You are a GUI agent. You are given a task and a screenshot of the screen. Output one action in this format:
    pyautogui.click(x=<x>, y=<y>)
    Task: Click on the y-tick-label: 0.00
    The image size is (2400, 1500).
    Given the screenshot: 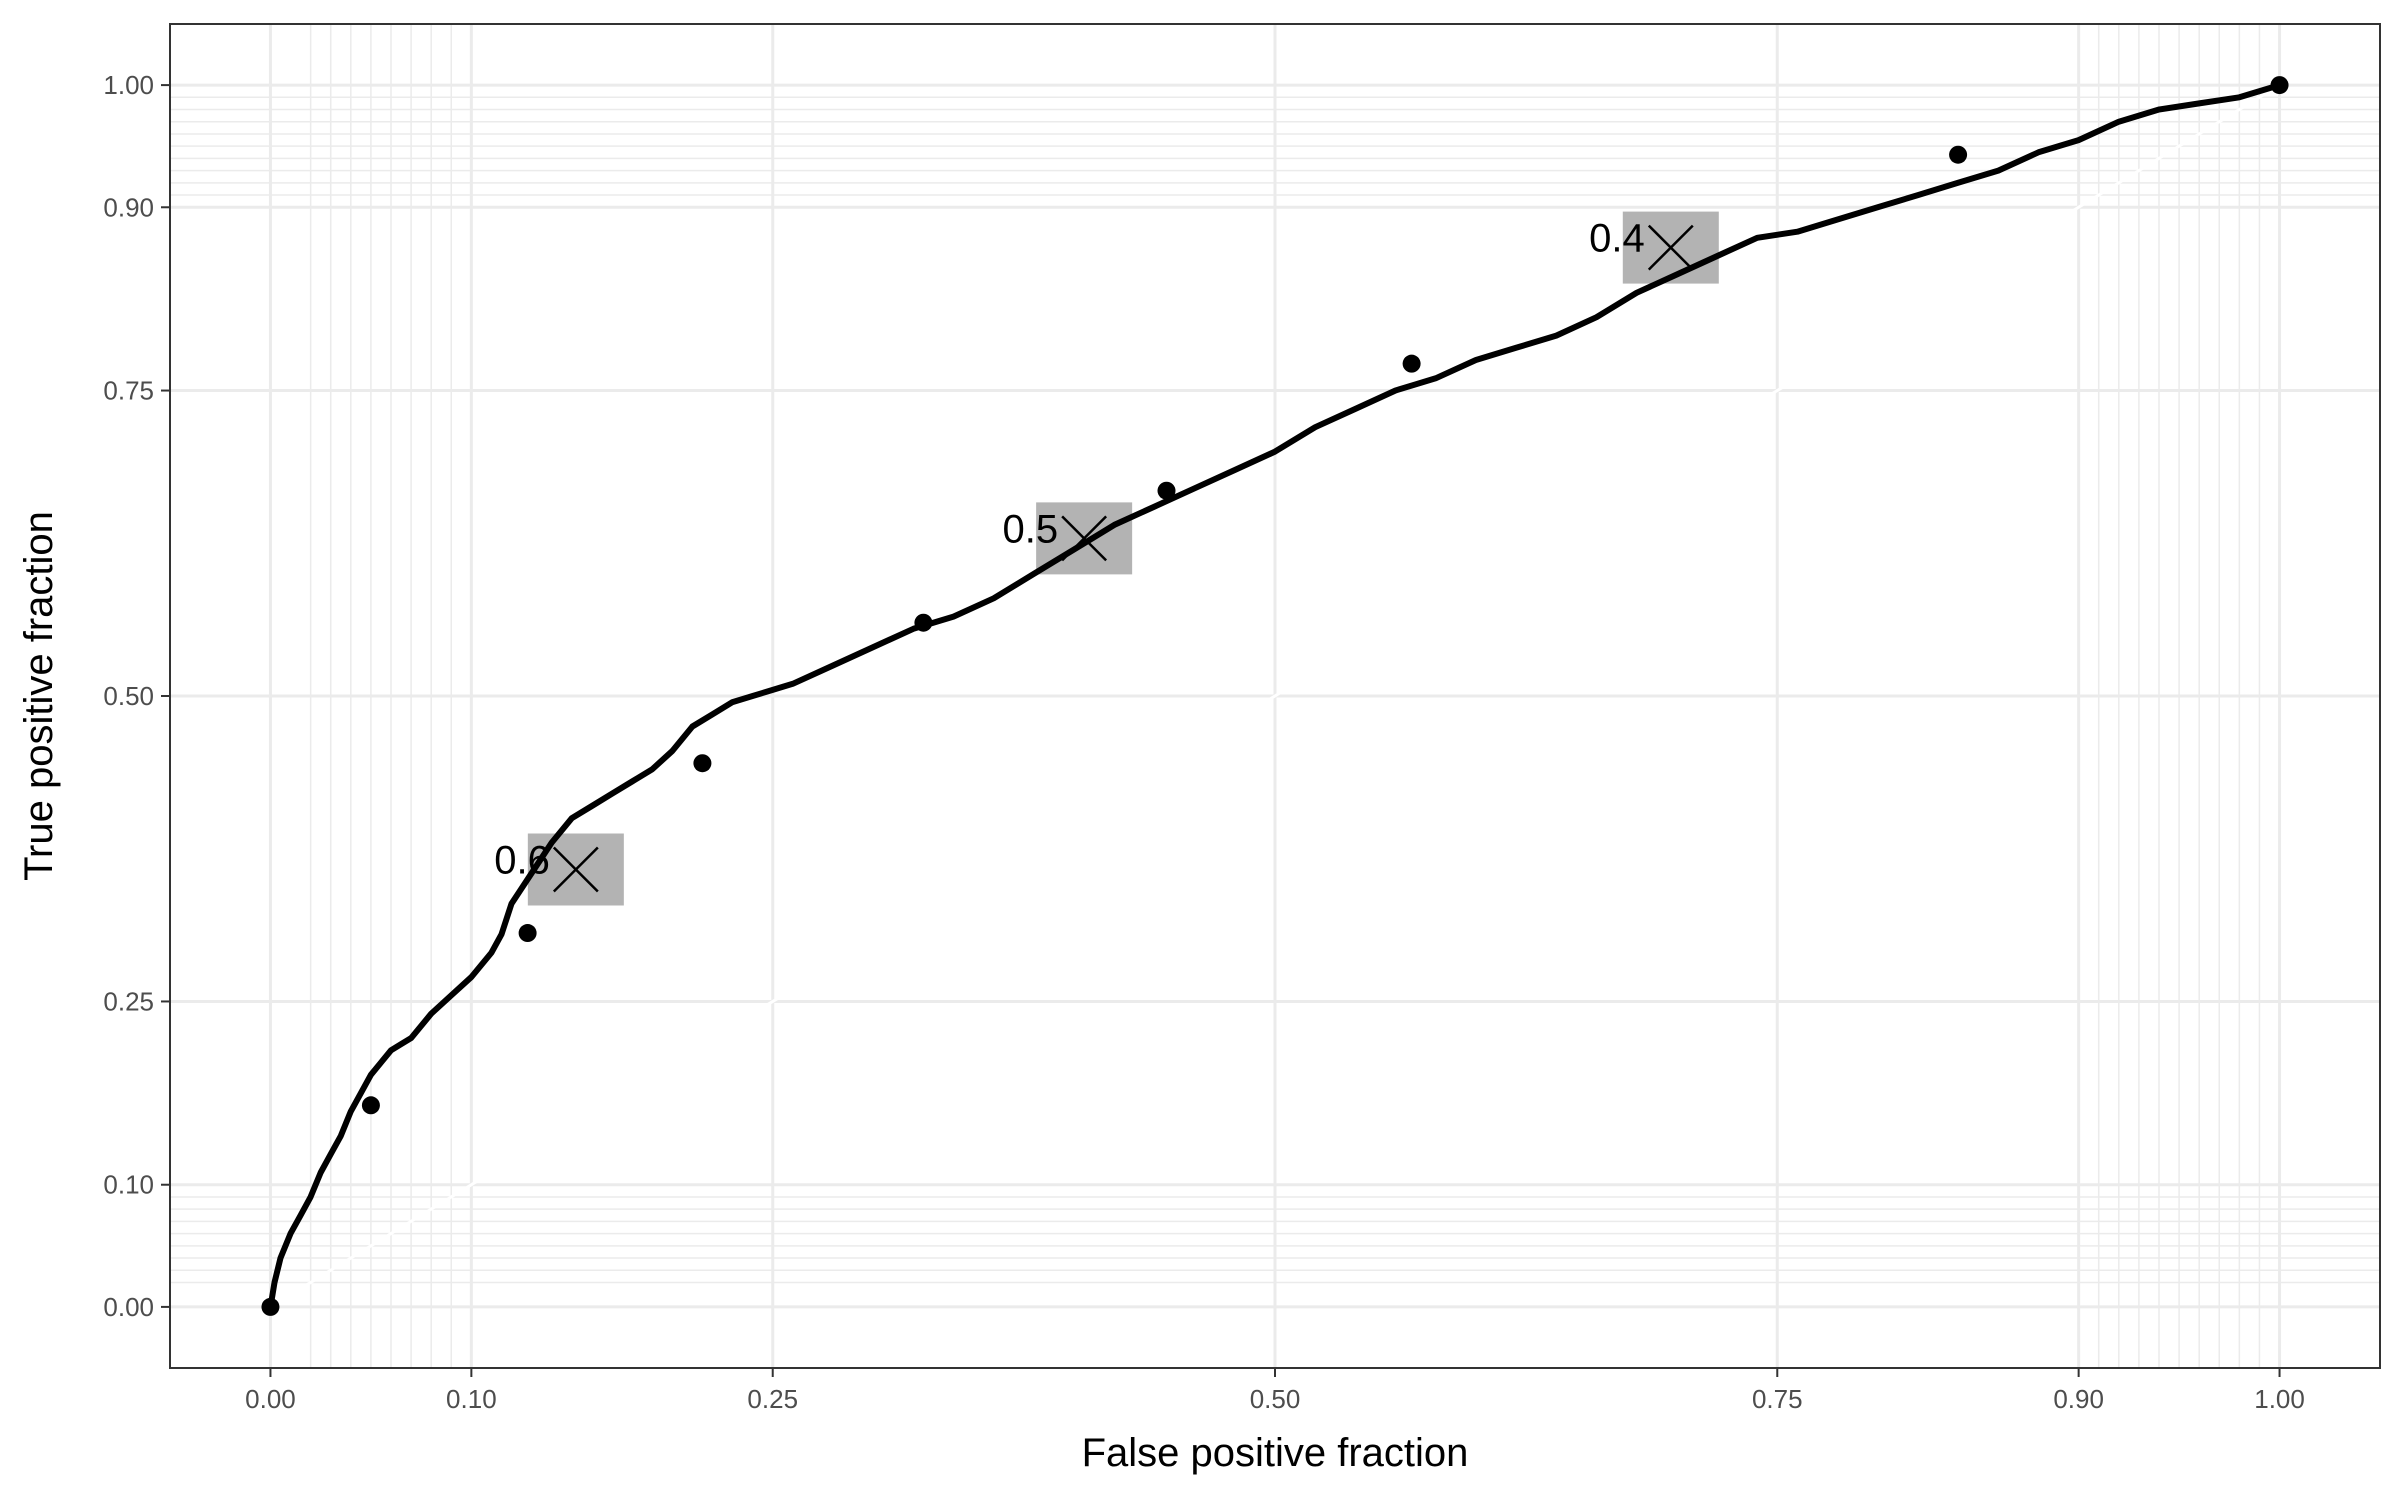 What is the action you would take?
    pyautogui.click(x=128, y=1307)
    